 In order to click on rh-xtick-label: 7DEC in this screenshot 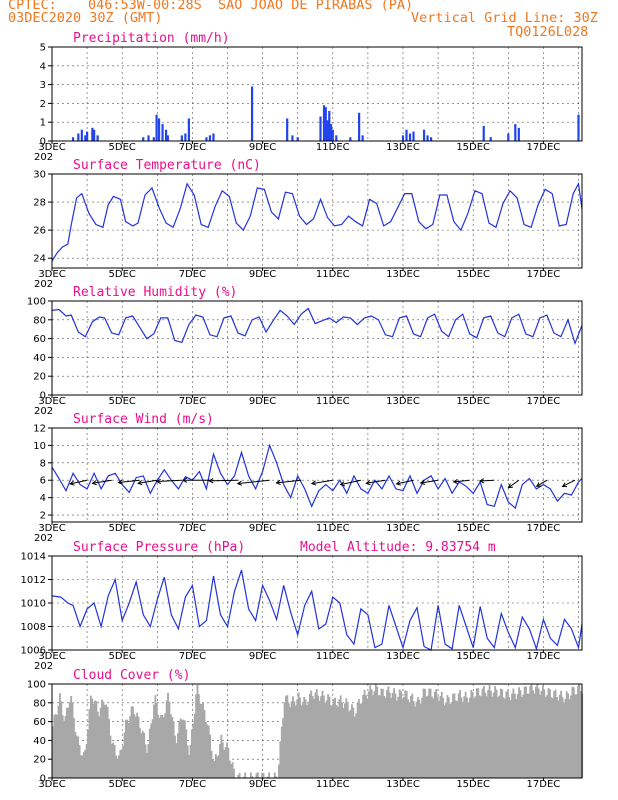, I will do `click(192, 401)`.